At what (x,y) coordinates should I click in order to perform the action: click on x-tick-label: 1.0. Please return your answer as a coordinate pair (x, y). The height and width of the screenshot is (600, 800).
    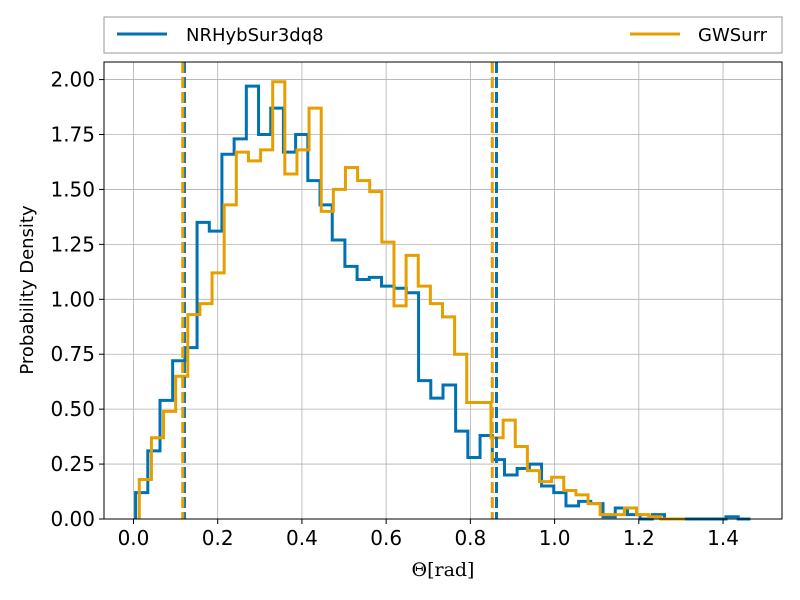
    Looking at the image, I should click on (555, 538).